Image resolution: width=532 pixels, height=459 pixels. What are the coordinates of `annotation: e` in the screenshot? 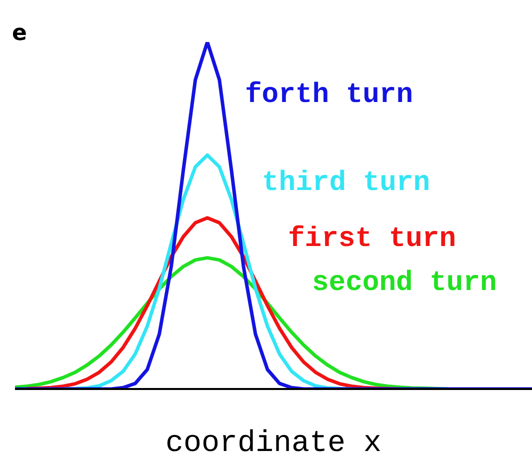 It's located at (19, 33).